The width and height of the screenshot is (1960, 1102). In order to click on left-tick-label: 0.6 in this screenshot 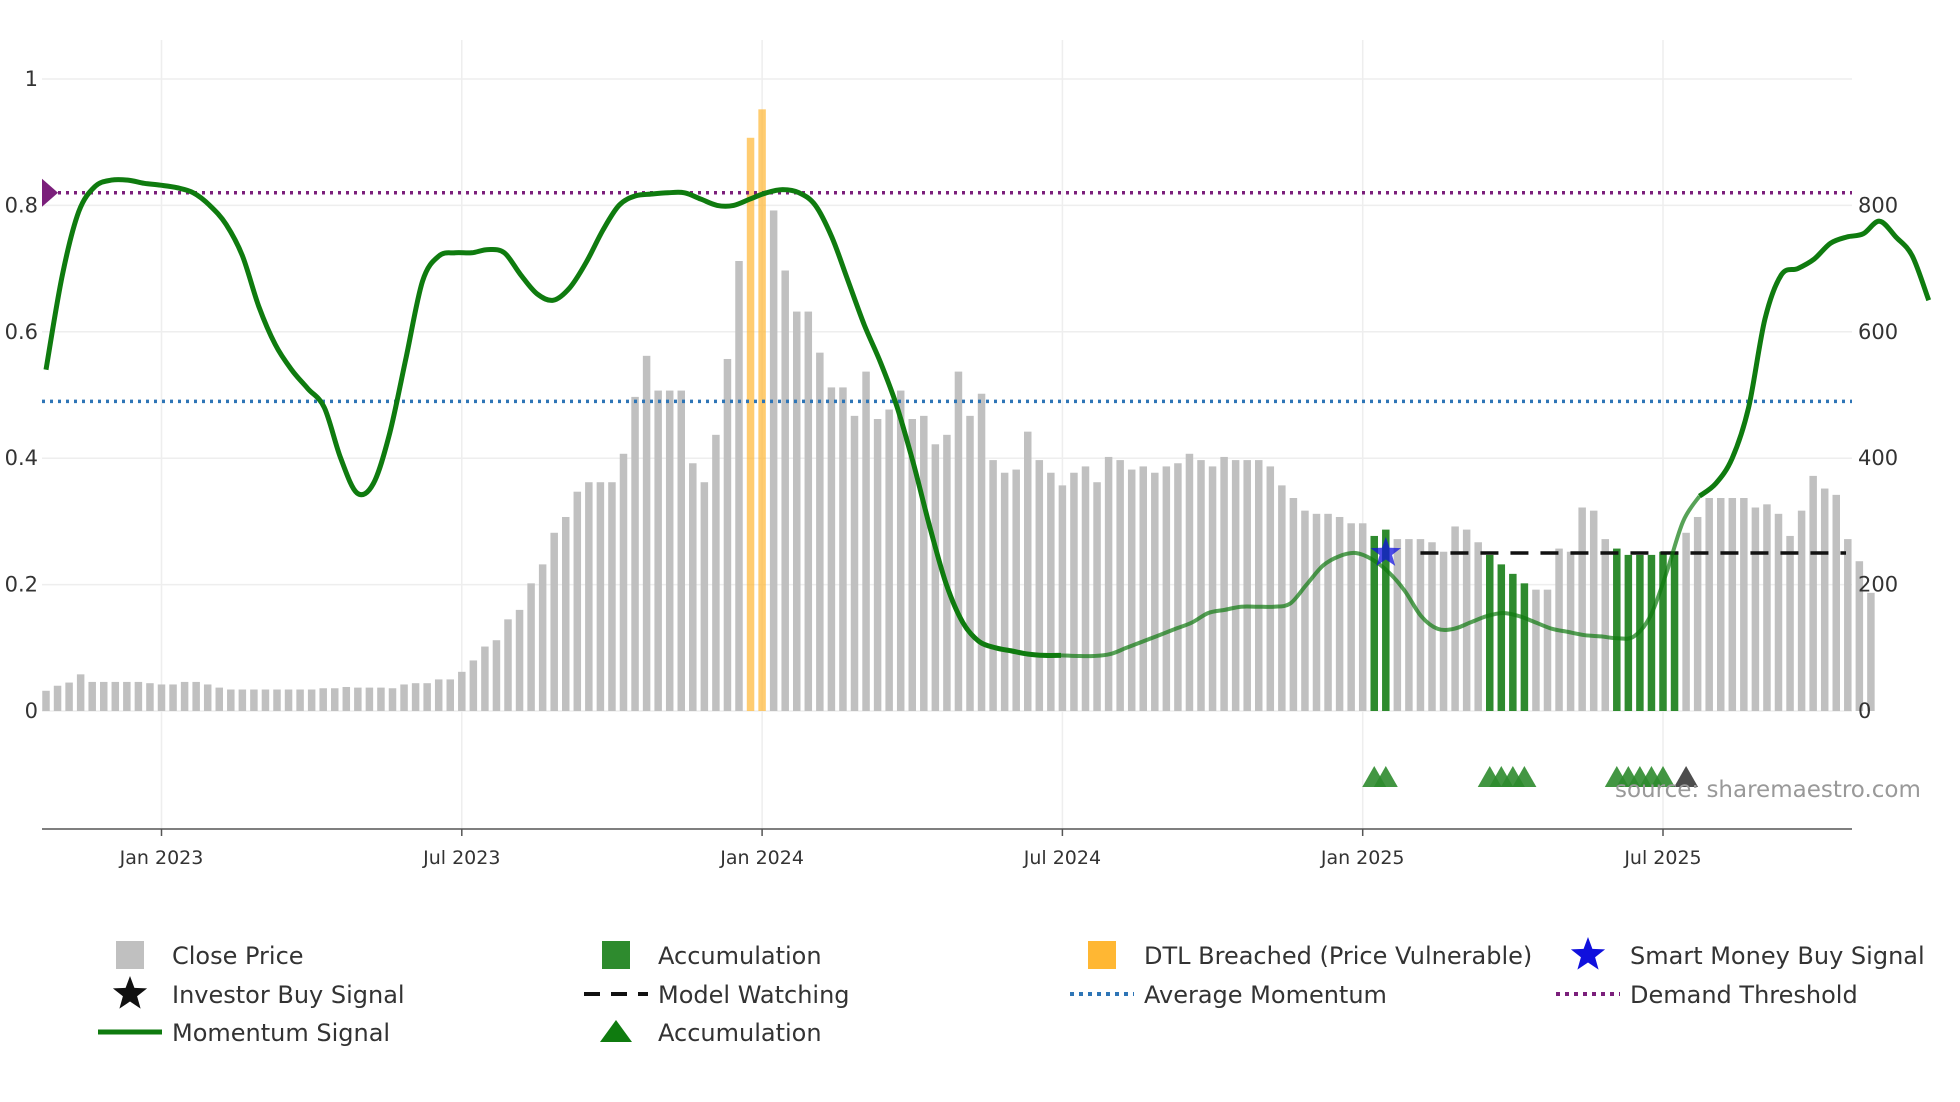, I will do `click(21, 332)`.